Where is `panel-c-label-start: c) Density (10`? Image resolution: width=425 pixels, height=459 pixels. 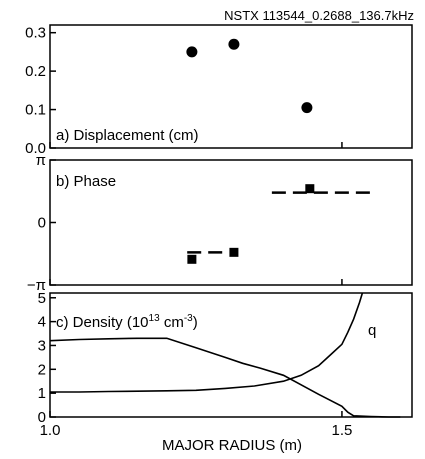 panel-c-label-start: c) Density (10 is located at coordinates (102, 322).